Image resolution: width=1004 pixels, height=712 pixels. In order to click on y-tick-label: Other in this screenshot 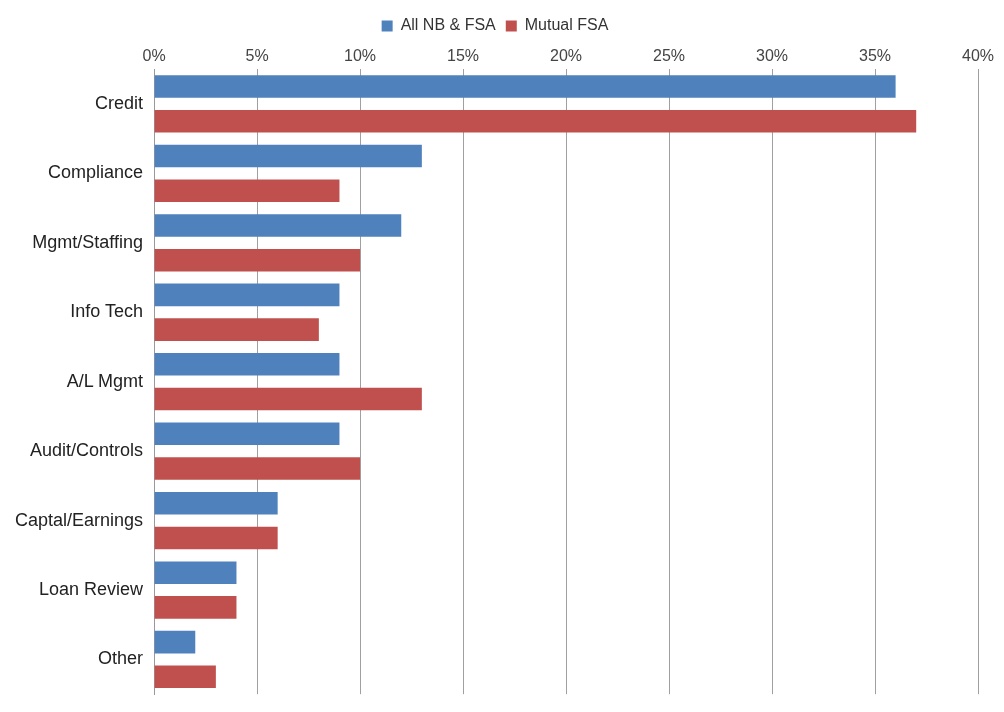, I will do `click(121, 658)`.